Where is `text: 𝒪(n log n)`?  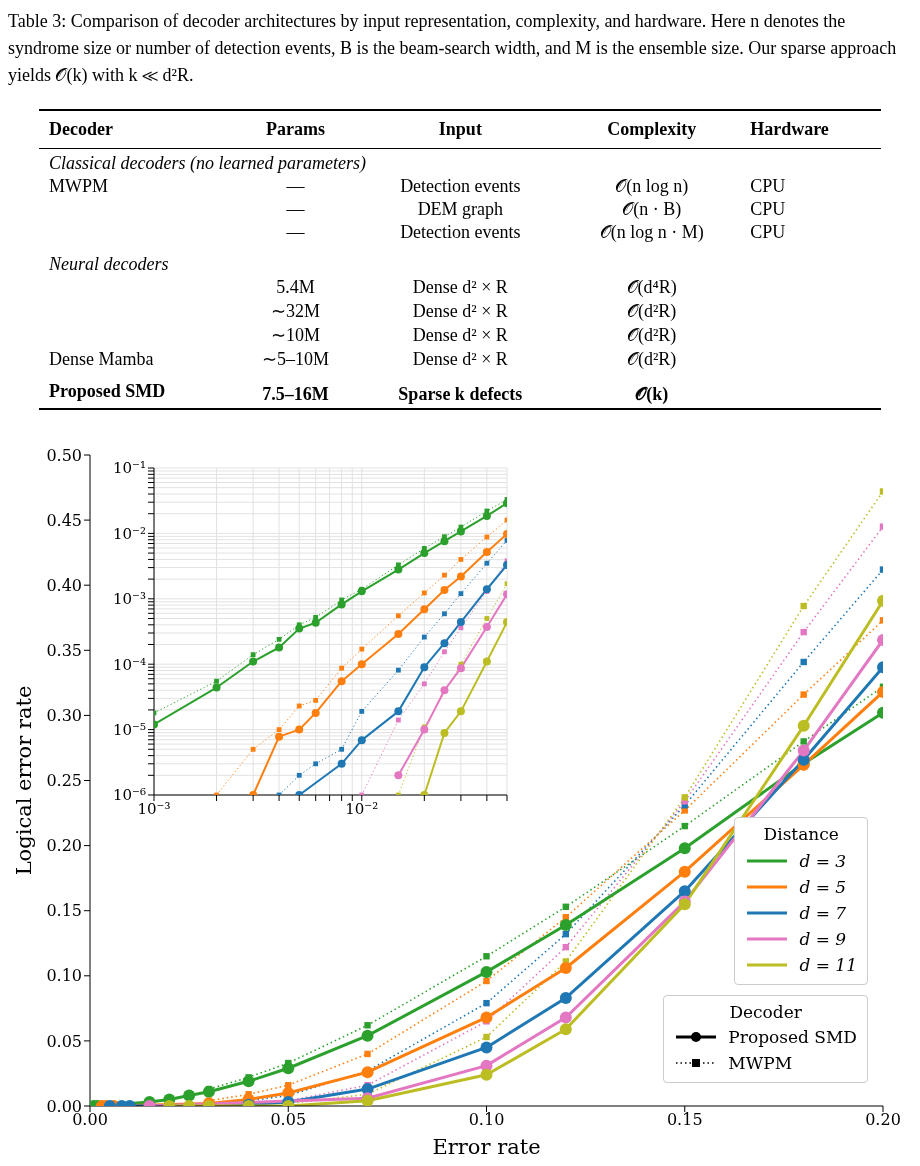 text: 𝒪(n log n) is located at coordinates (652, 186).